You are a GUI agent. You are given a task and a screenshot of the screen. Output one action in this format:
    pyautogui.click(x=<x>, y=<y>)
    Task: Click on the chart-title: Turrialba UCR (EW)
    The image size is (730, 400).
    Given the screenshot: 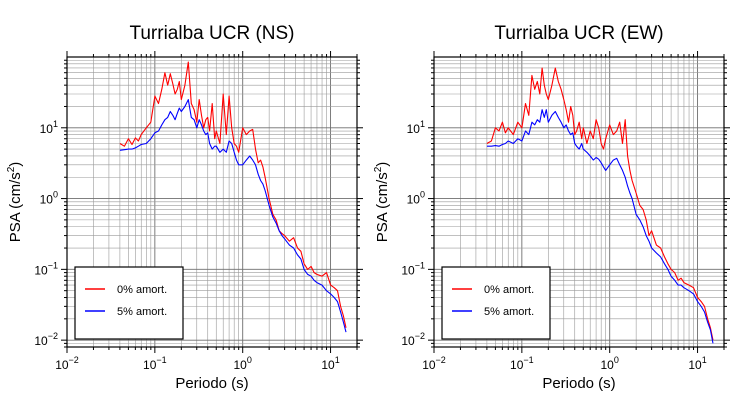 What is the action you would take?
    pyautogui.click(x=578, y=33)
    